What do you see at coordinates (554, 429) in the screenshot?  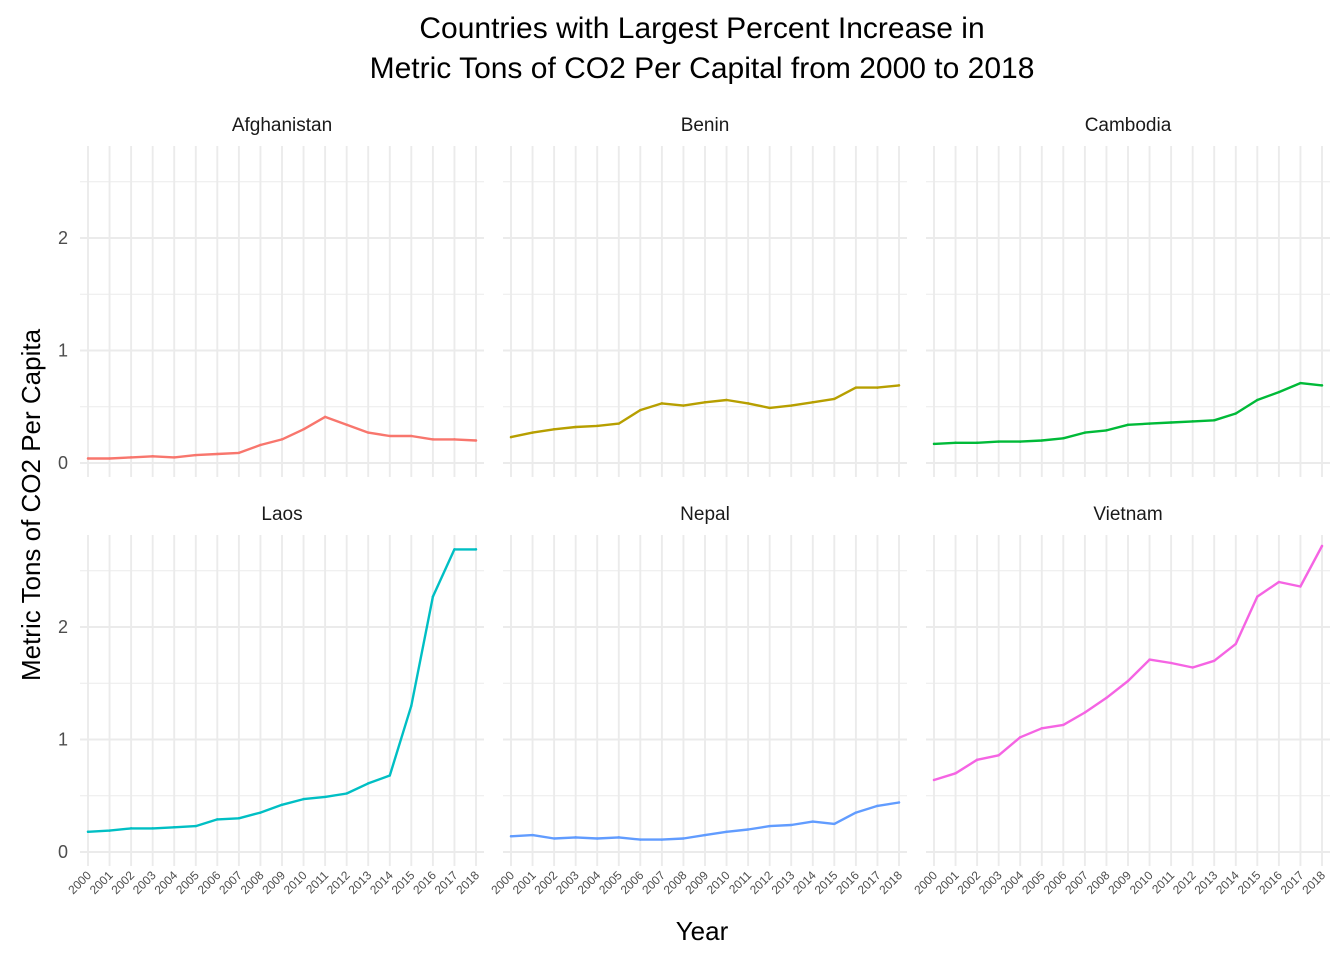 I see `data-point-benin-2002` at bounding box center [554, 429].